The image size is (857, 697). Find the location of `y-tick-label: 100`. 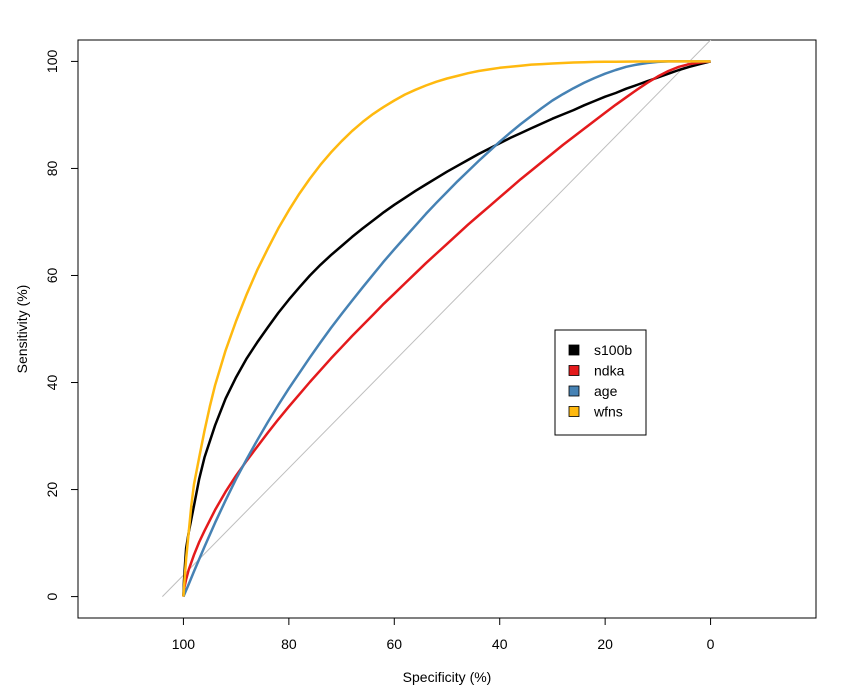

y-tick-label: 100 is located at coordinates (52, 62).